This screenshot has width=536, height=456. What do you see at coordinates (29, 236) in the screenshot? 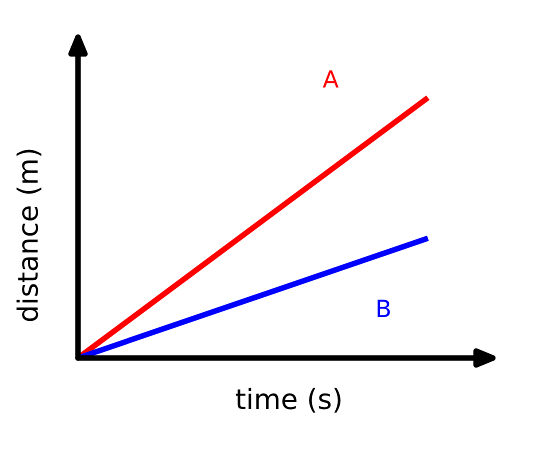
I see `y-axis-title: distance (m)` at bounding box center [29, 236].